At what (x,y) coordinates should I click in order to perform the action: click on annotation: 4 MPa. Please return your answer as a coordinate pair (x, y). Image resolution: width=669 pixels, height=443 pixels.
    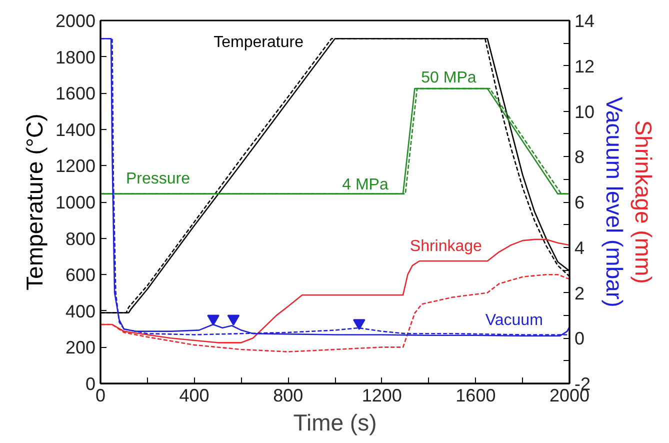
    Looking at the image, I should click on (365, 185).